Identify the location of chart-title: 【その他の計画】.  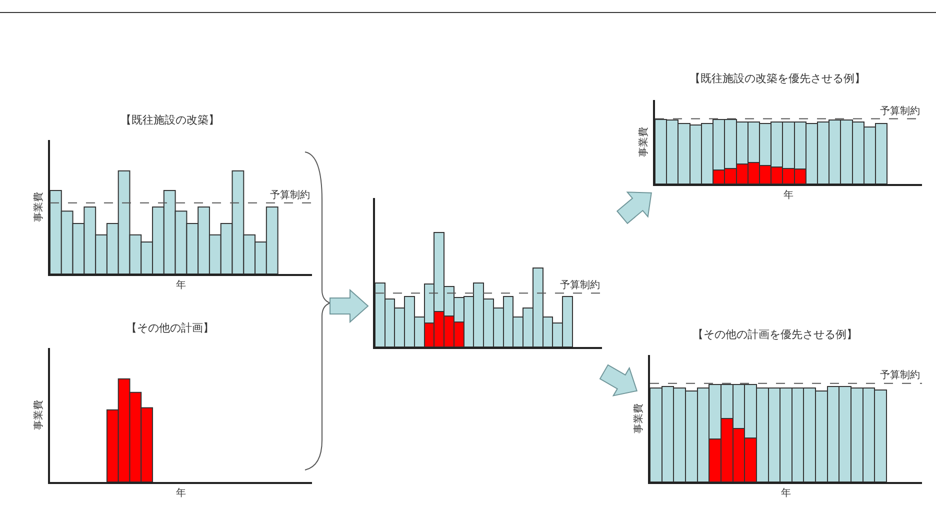
(170, 327).